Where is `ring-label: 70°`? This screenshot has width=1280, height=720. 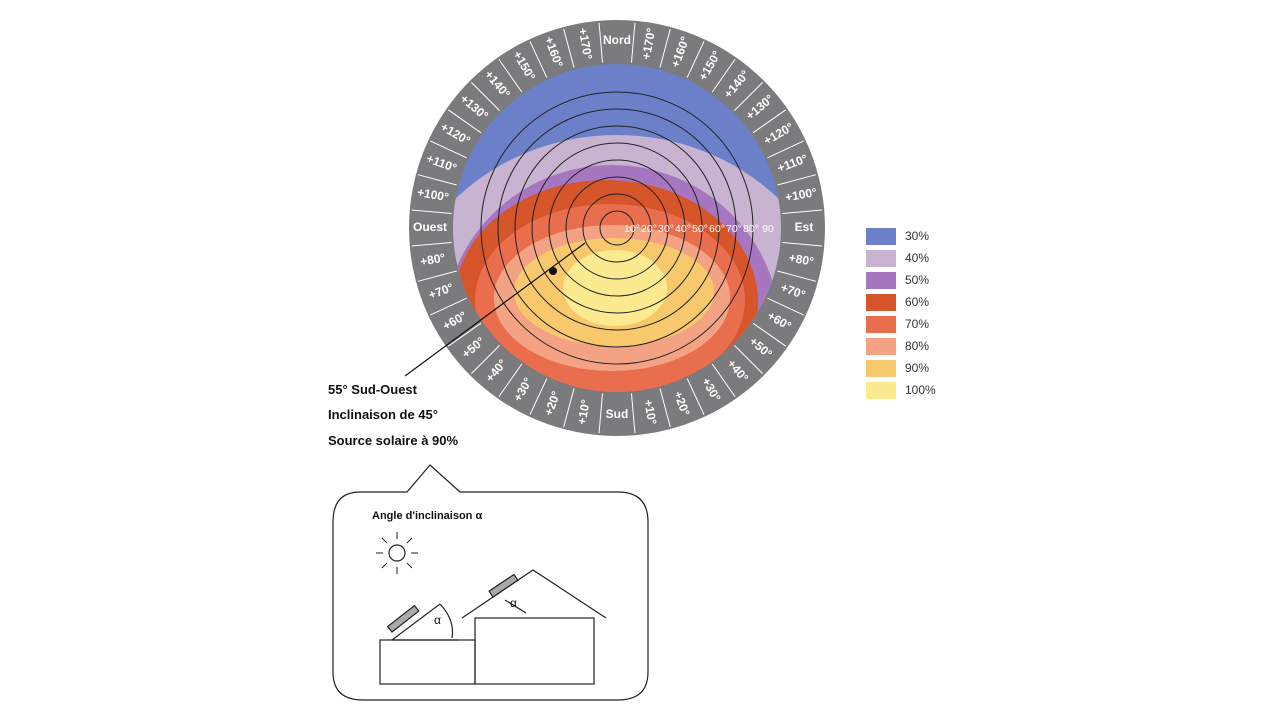 ring-label: 70° is located at coordinates (734, 229).